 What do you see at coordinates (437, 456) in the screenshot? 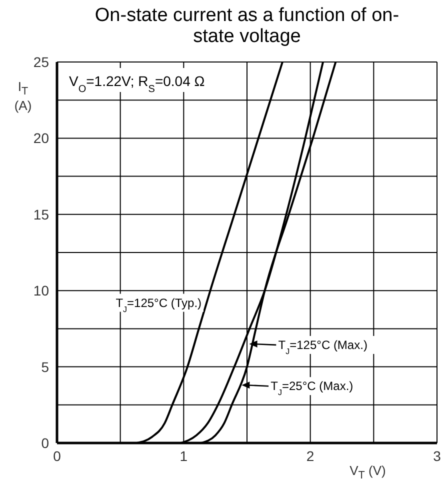
I see `x-tick-label: 3` at bounding box center [437, 456].